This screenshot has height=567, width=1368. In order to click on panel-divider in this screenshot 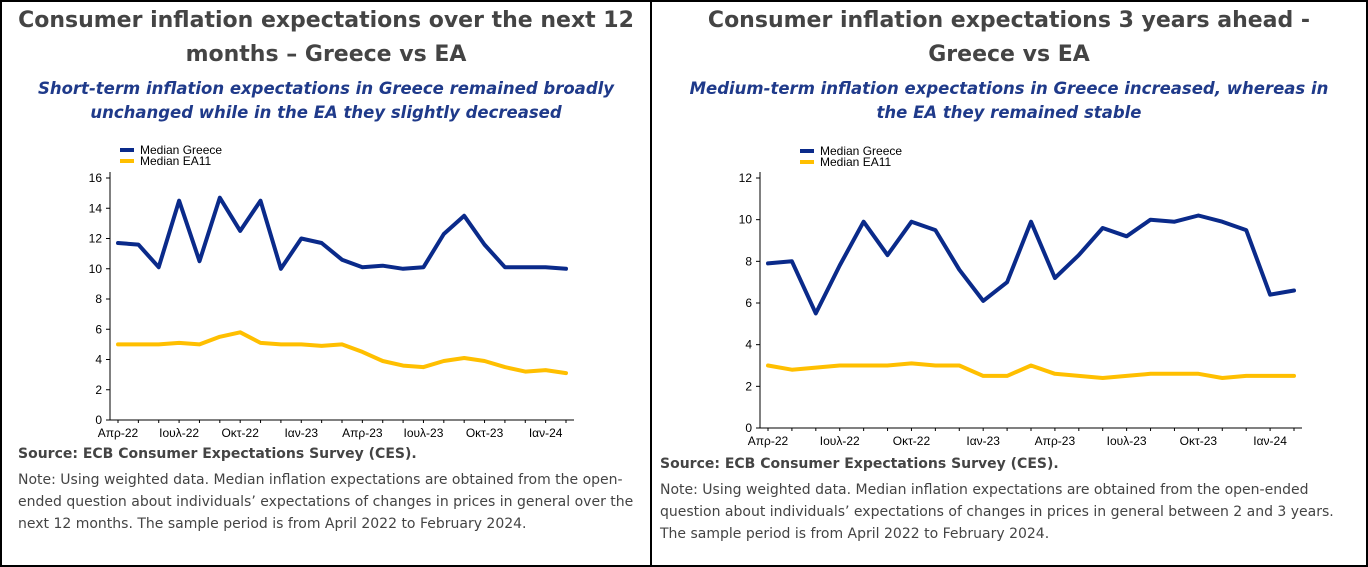, I will do `click(651, 283)`.